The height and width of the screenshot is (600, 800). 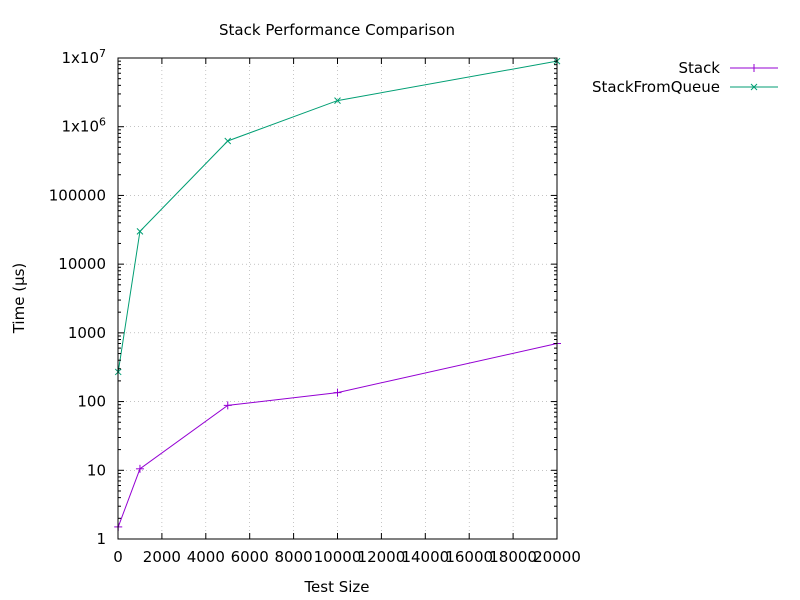 I want to click on y-tick-label: 10, so click(x=96, y=470).